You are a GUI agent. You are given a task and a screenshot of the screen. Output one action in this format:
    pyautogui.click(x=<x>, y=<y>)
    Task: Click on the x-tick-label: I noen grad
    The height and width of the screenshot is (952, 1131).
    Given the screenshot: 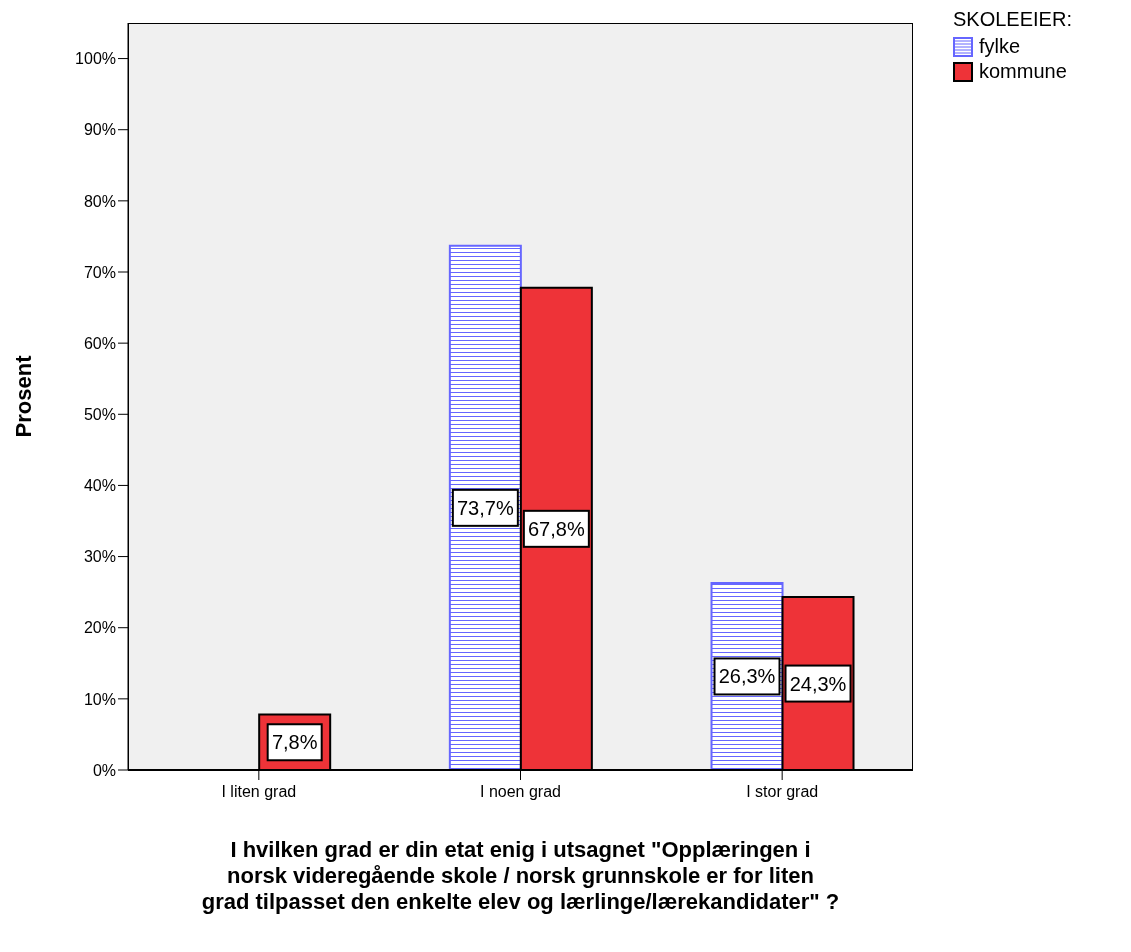 What is the action you would take?
    pyautogui.click(x=520, y=792)
    